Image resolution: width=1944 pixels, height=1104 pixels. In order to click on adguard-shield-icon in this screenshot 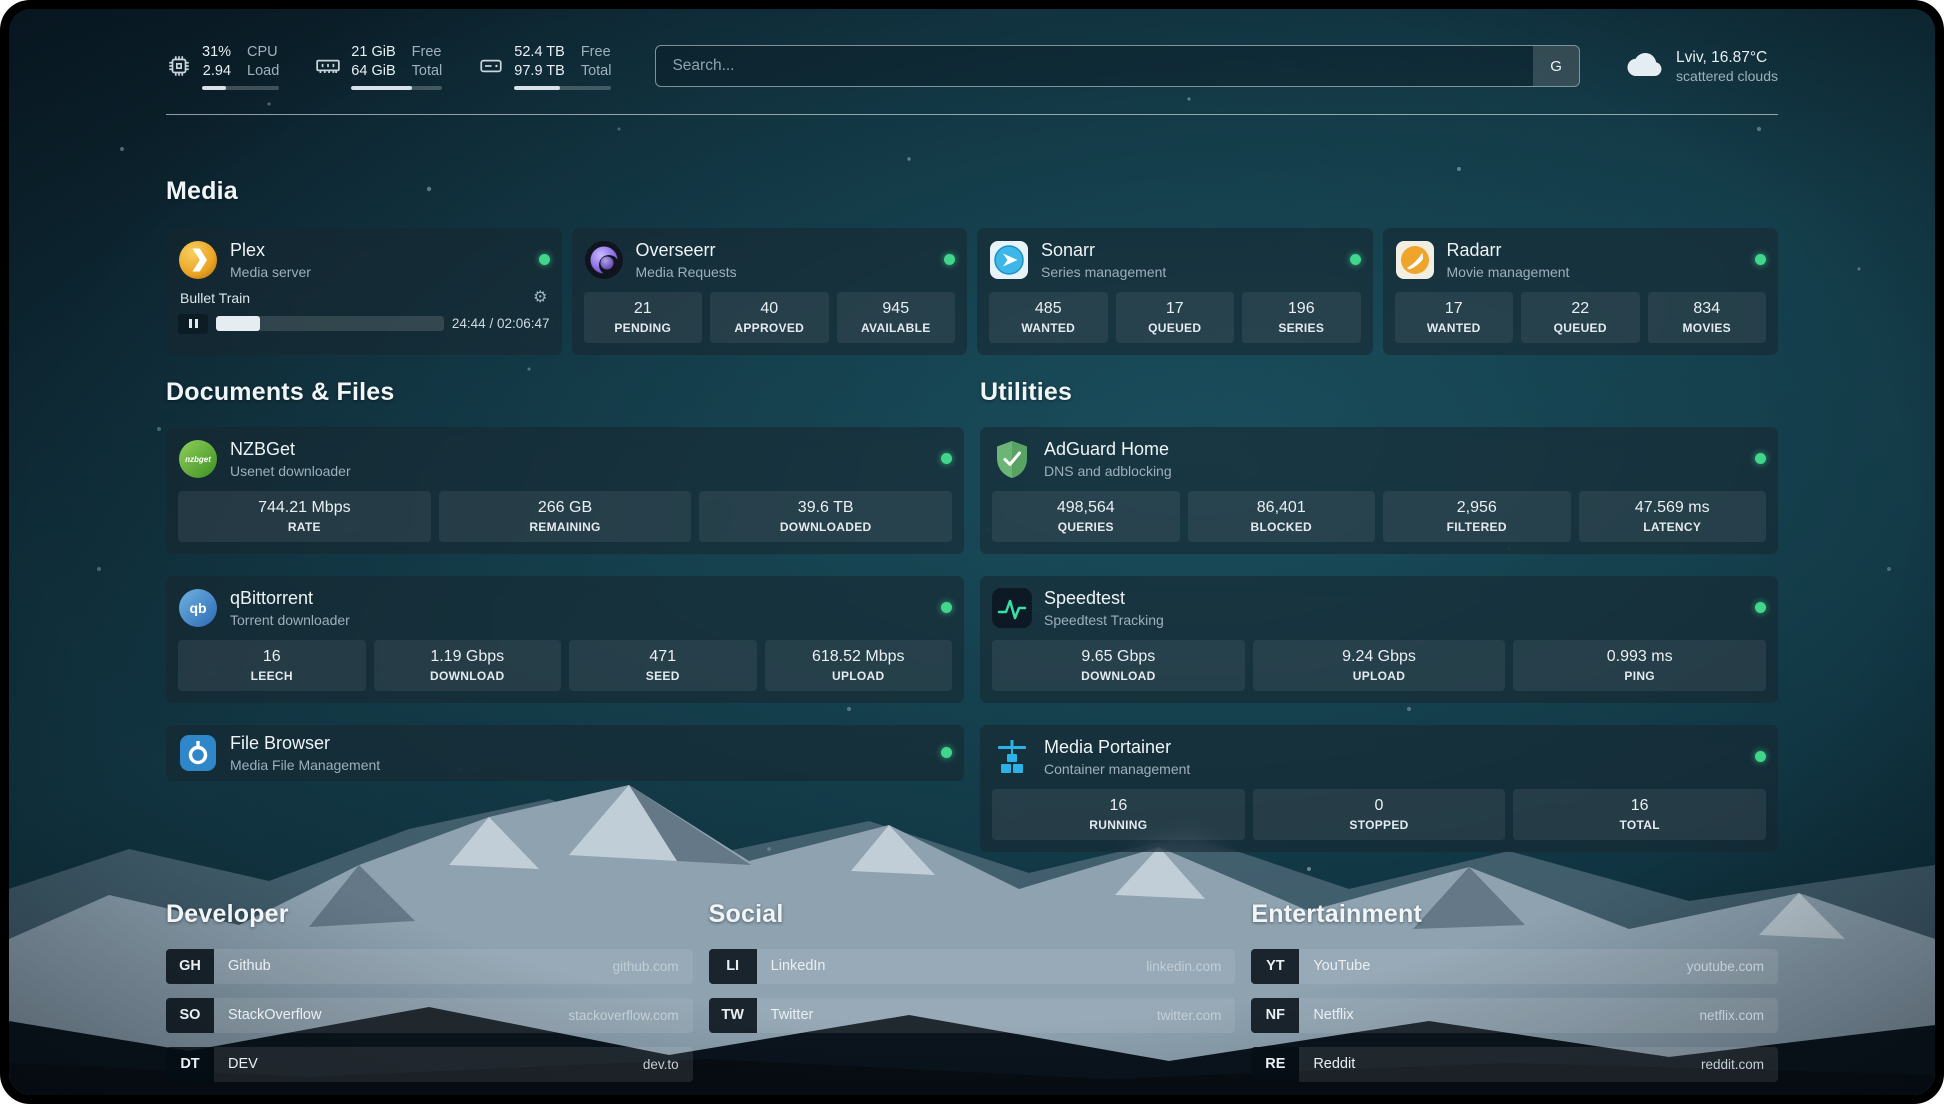, I will do `click(1012, 459)`.